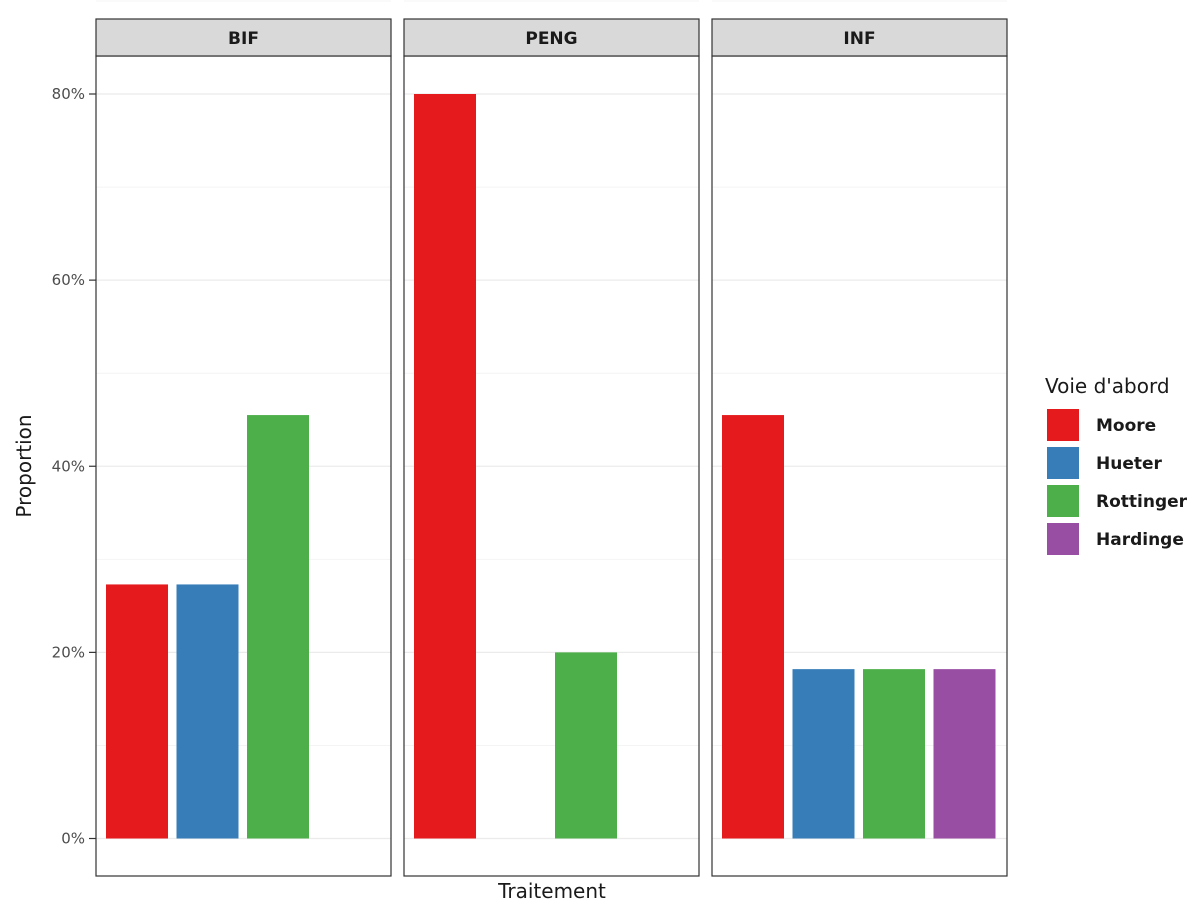 This screenshot has width=1194, height=902. Describe the element at coordinates (1126, 426) in the screenshot. I see `legend-label-moore: Moore` at that location.